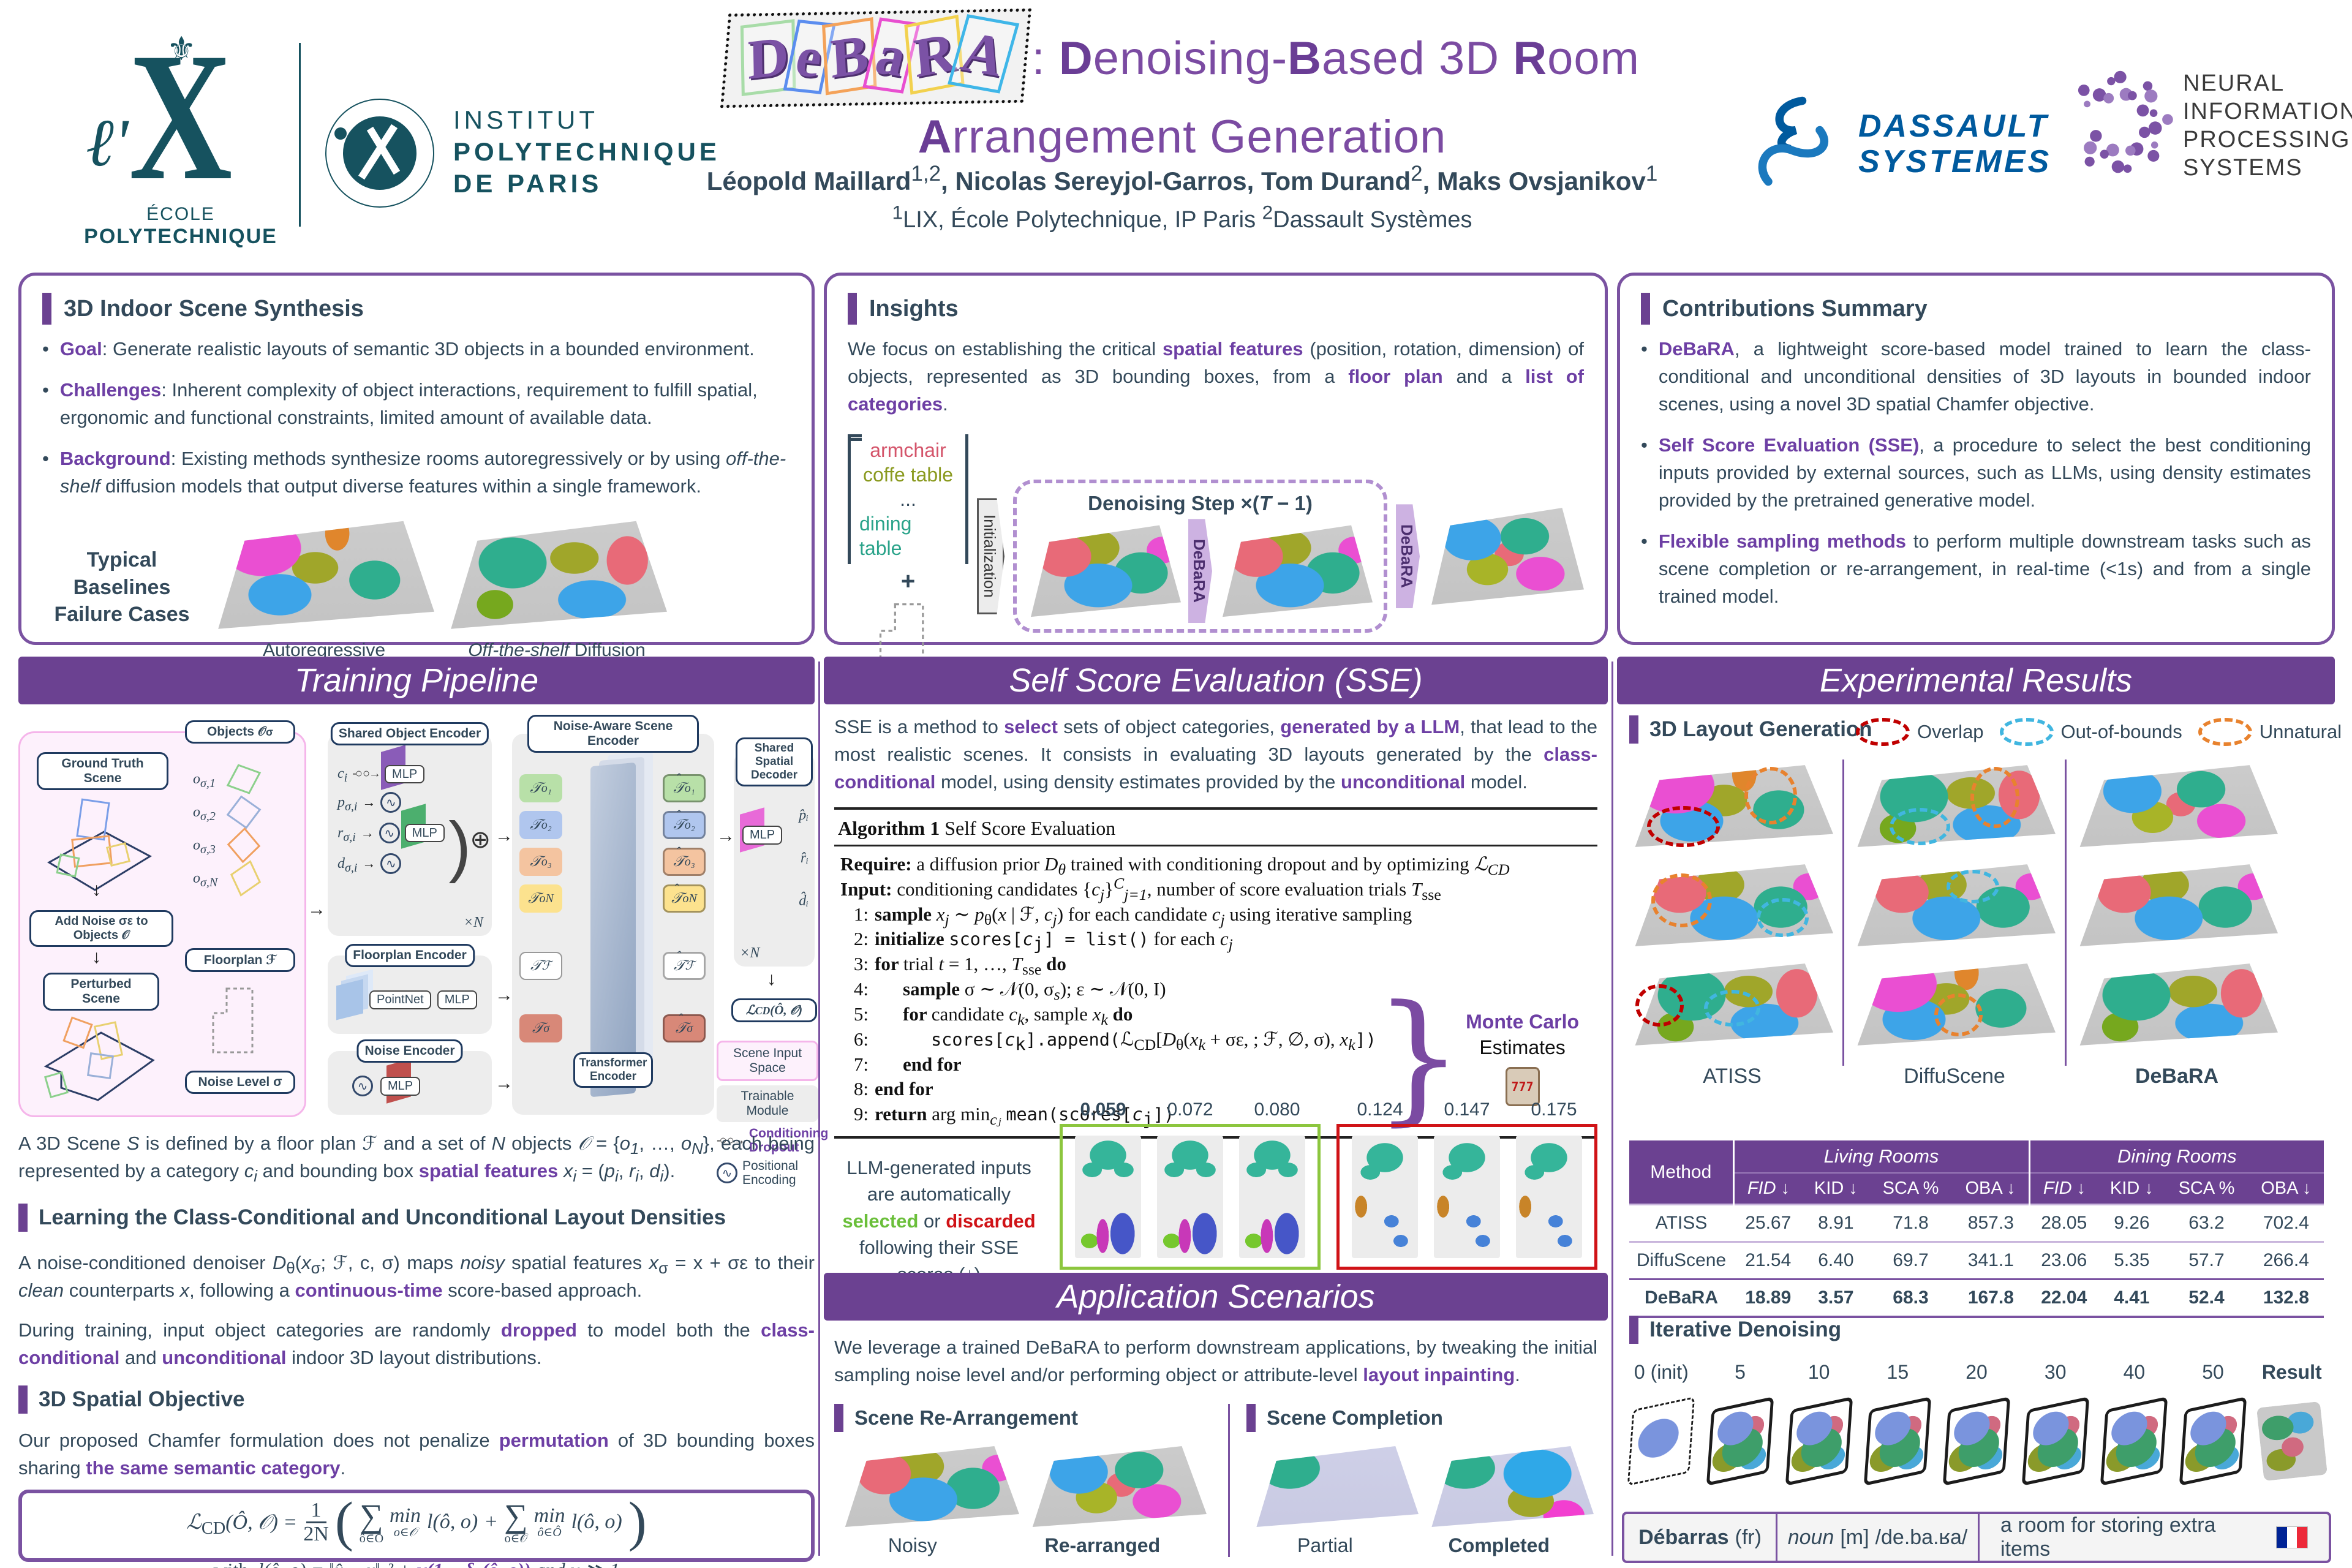 The width and height of the screenshot is (2352, 1568). Describe the element at coordinates (2267, 140) in the screenshot. I see `neurips-line: PROCESSING` at that location.